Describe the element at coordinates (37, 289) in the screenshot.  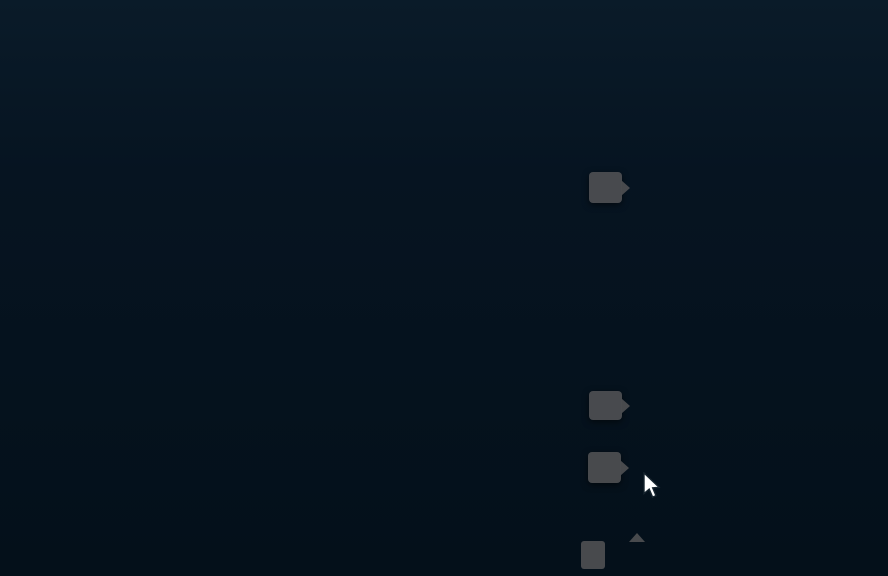
I see `legend-volume` at that location.